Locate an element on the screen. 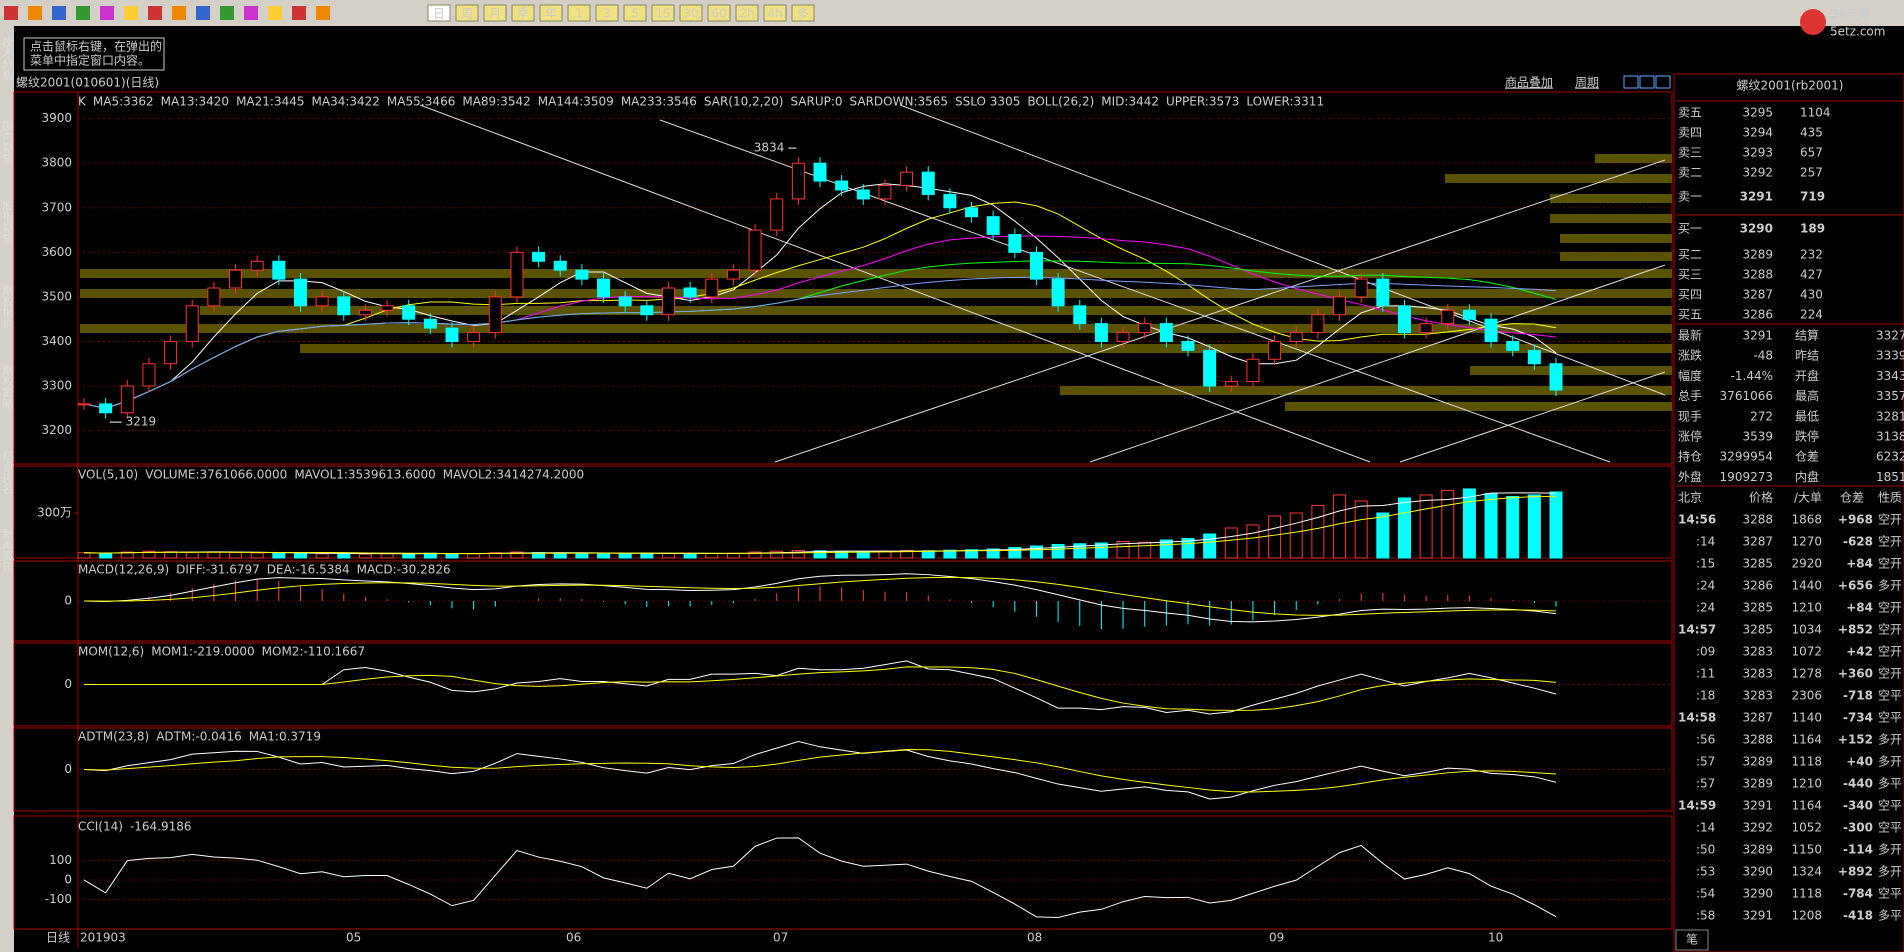 Image resolution: width=1904 pixels, height=952 pixels. book-price: 3287 is located at coordinates (1757, 295).